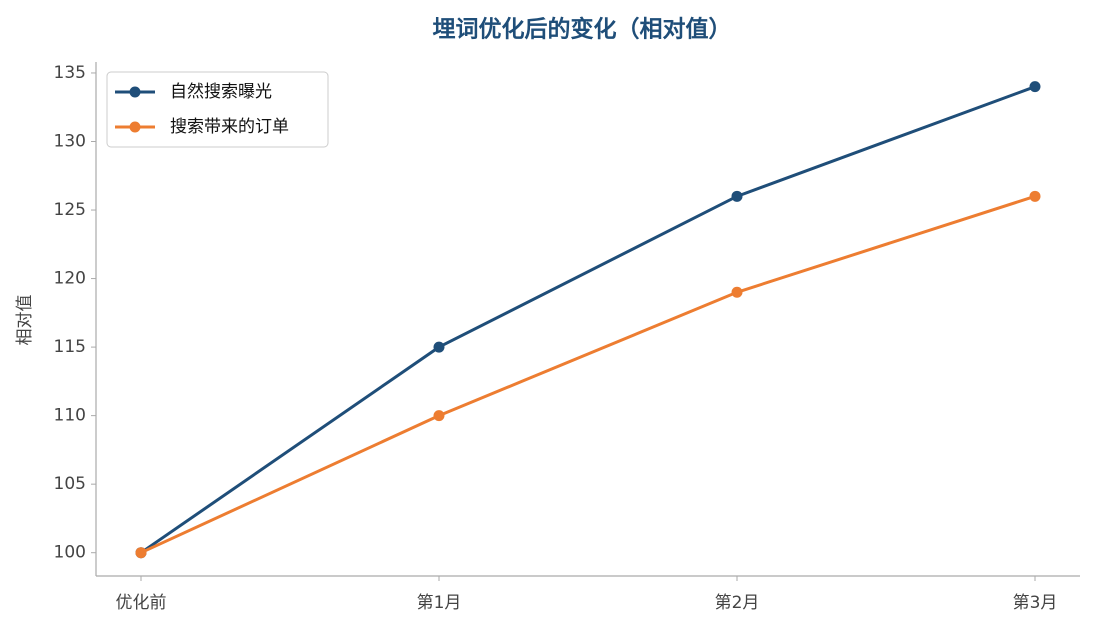 The height and width of the screenshot is (630, 1095). I want to click on y-axis-label: 相对值, so click(25, 320).